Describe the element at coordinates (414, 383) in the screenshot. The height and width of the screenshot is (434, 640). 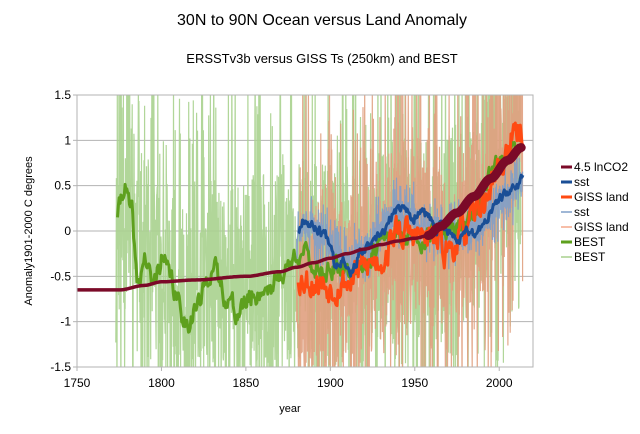
I see `x-tick-label: 1950` at that location.